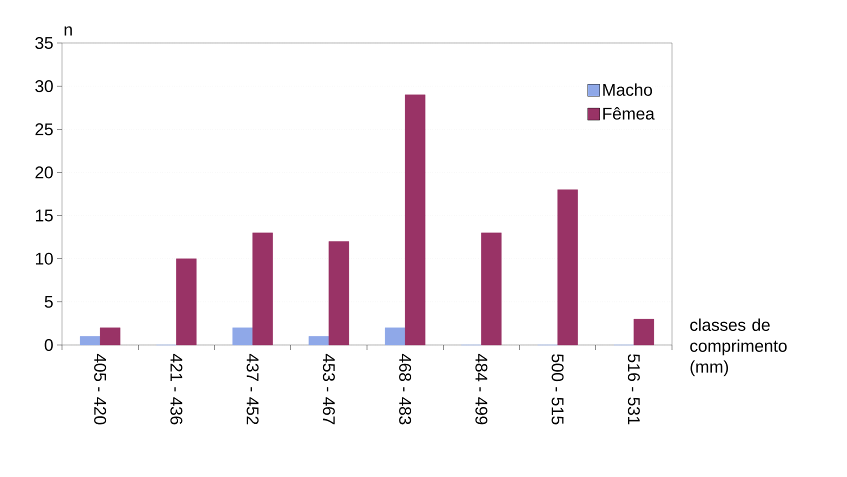  I want to click on x-tick-label: 516 - 531, so click(634, 389).